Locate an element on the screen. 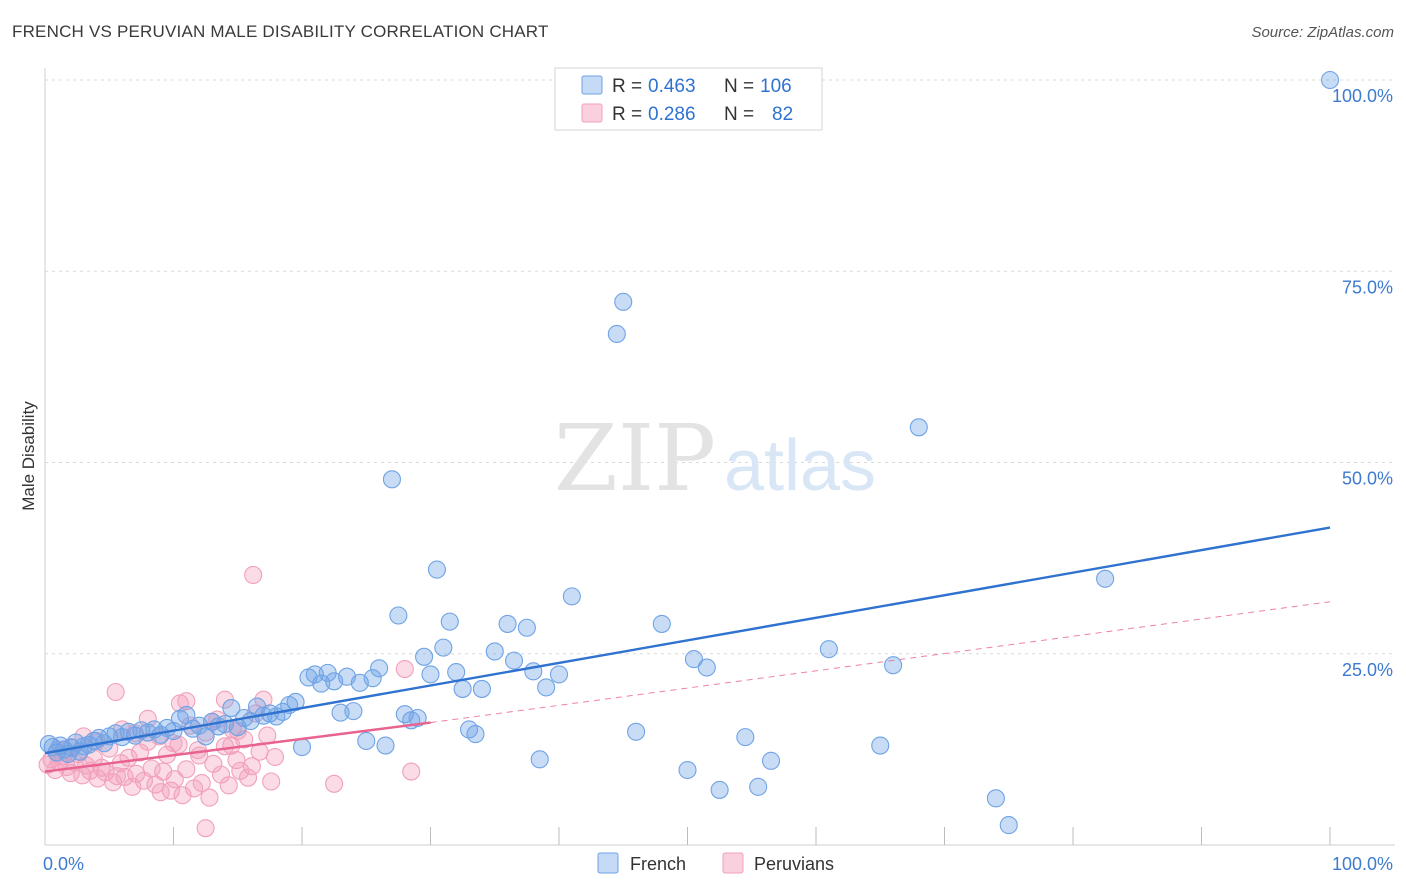  legend-n-value-french: 106 is located at coordinates (776, 86).